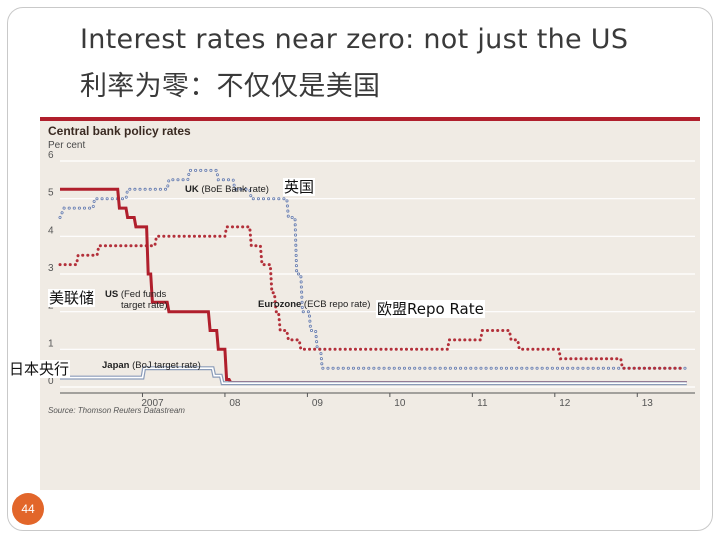 The image size is (720, 540). I want to click on series-label-detail-line2: target rate), so click(144, 305).